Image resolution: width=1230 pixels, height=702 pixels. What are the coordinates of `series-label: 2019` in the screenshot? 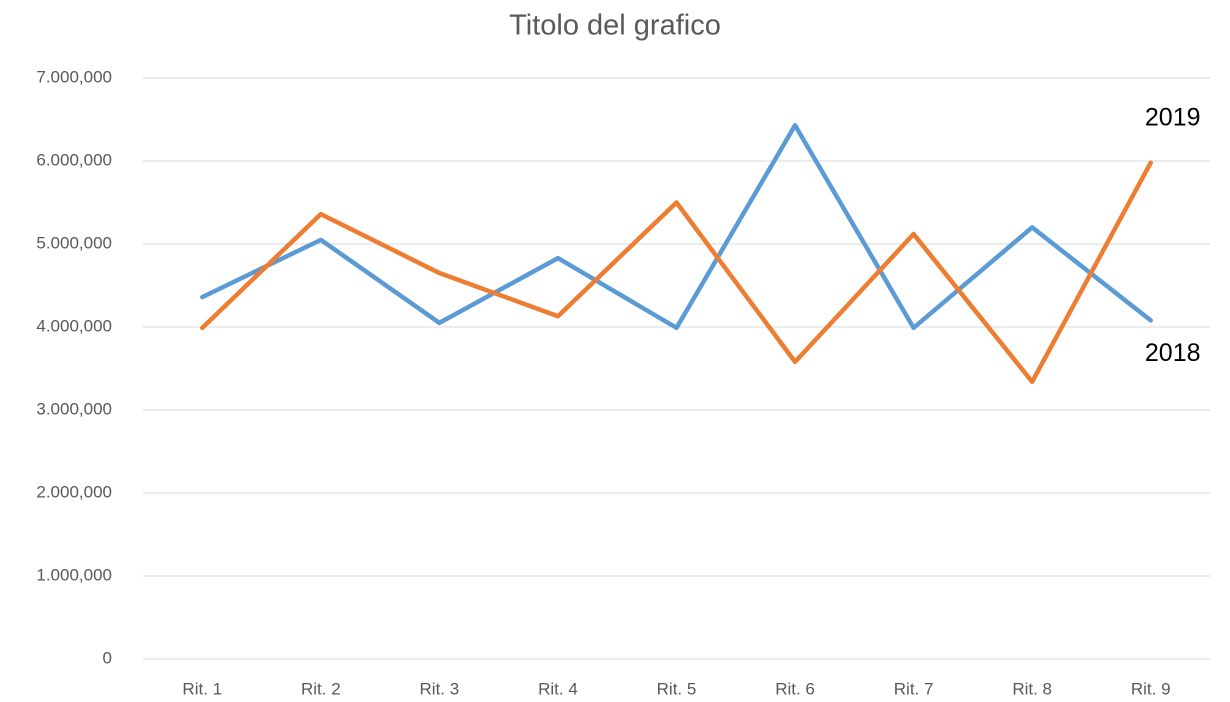 It's located at (1173, 117).